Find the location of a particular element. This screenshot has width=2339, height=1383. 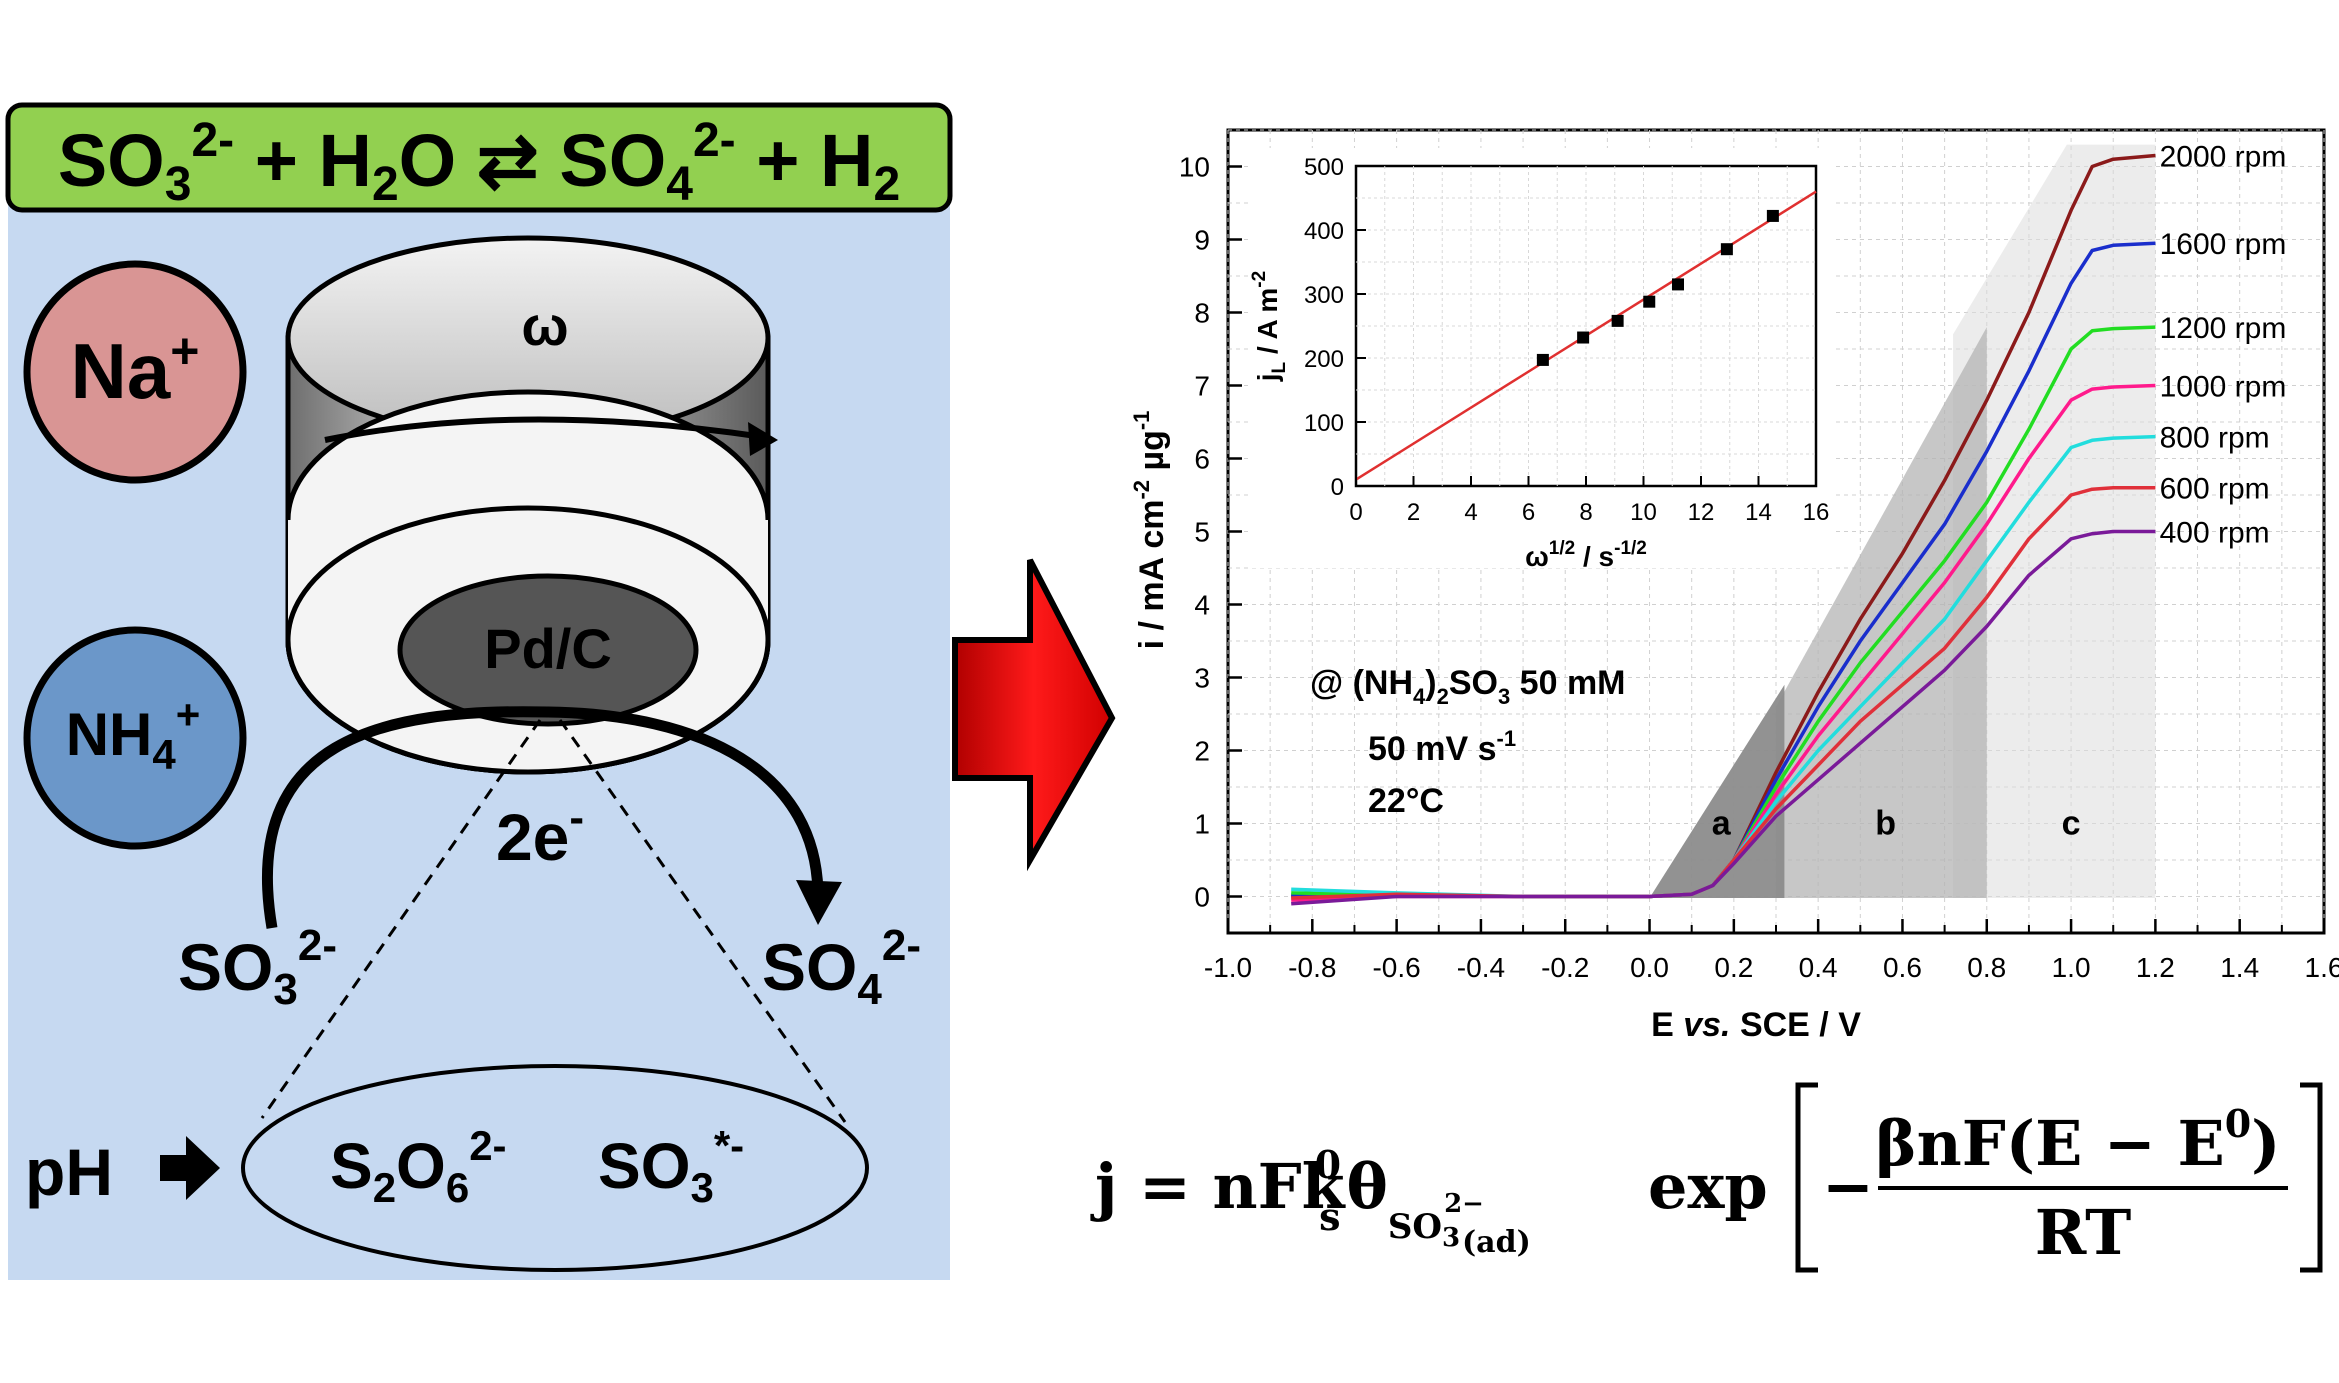

main-x-tick-label: -1.0 is located at coordinates (1228, 967).